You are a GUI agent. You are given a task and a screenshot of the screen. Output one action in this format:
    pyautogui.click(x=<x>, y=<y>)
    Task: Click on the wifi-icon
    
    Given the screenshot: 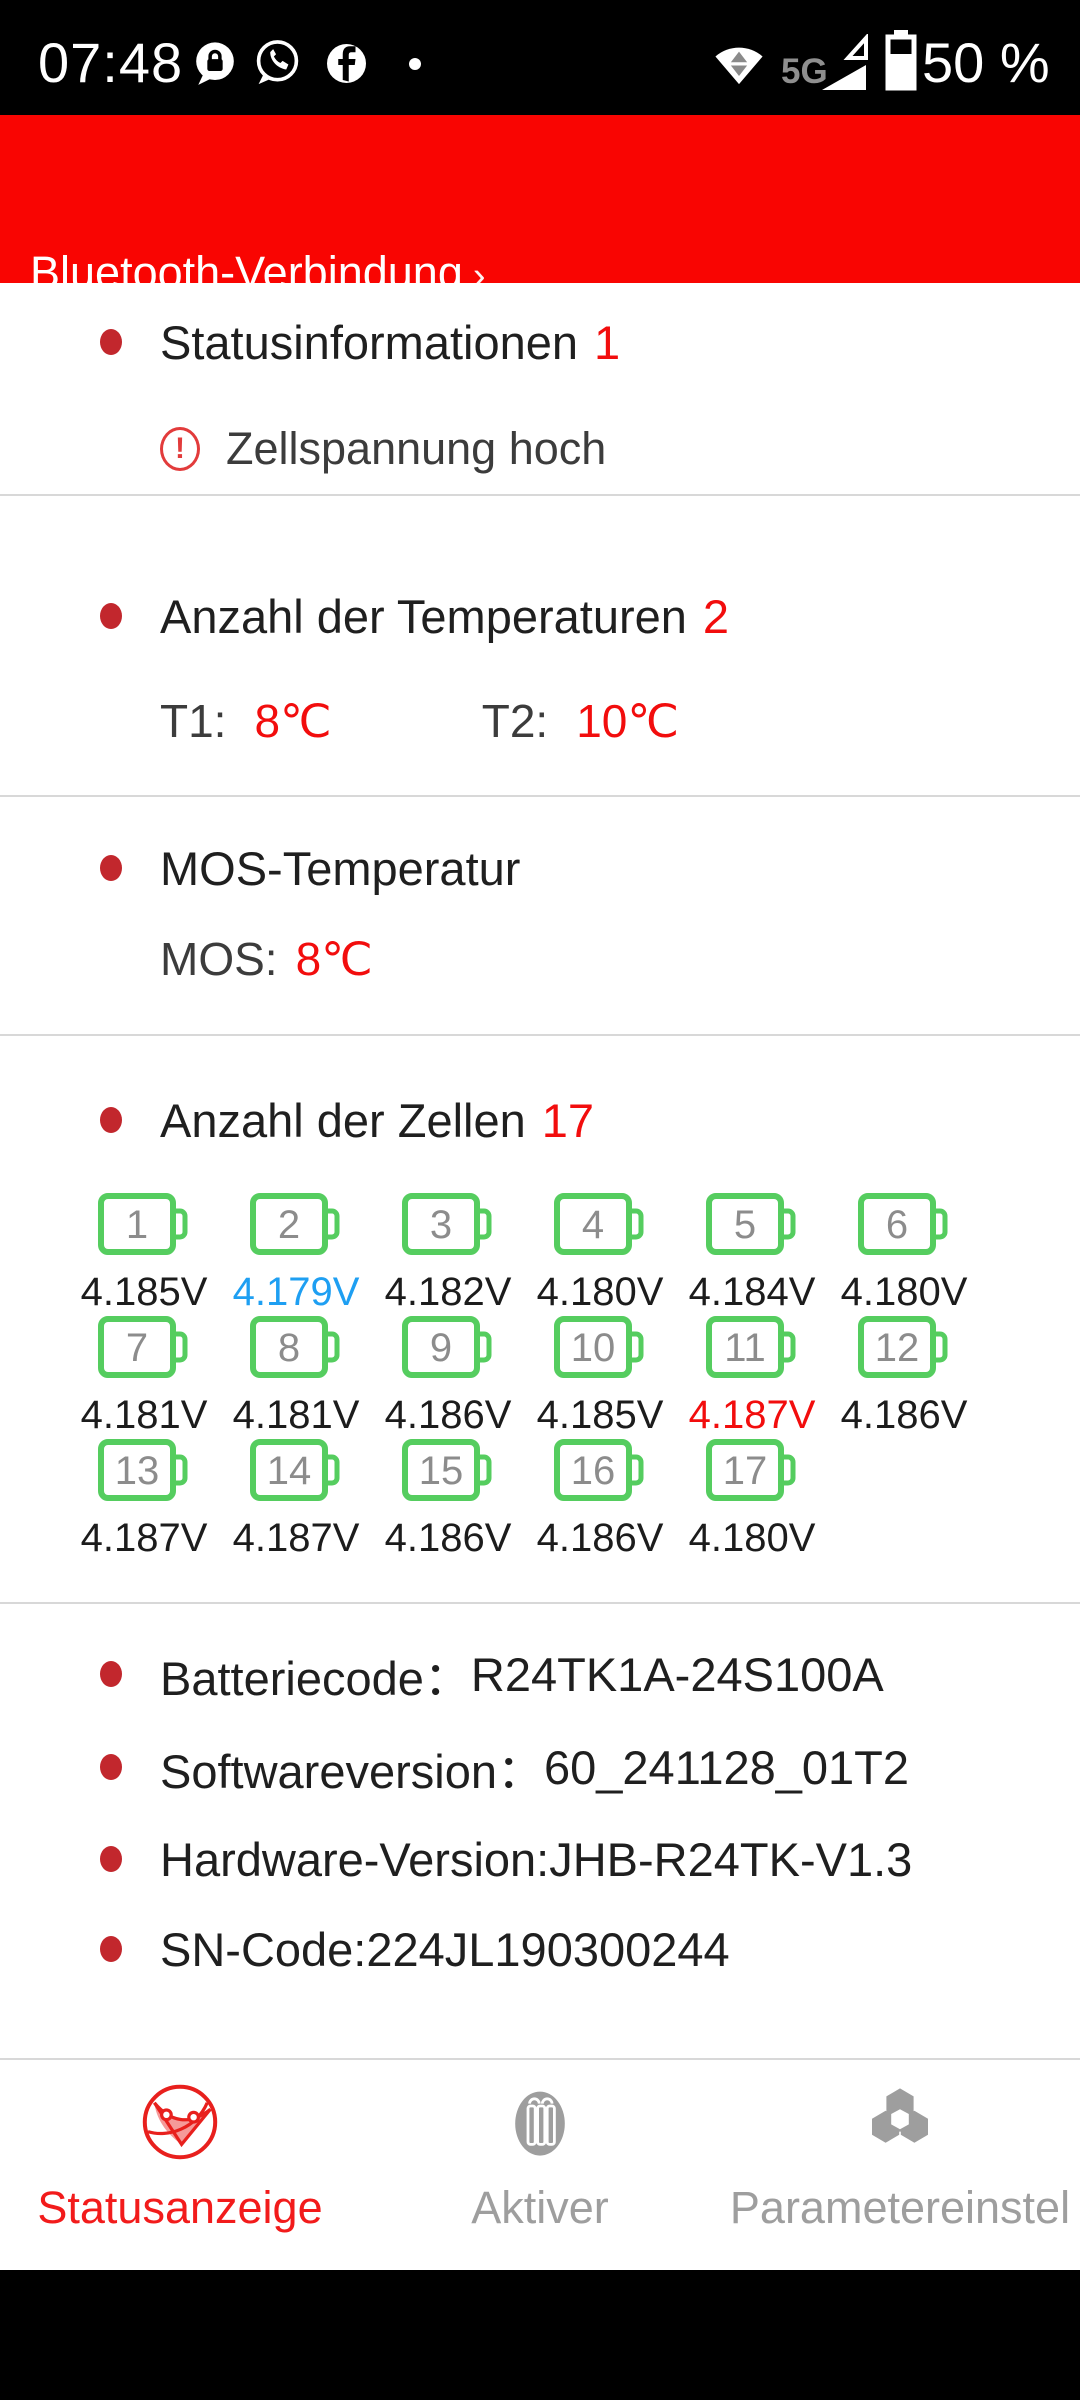 What is the action you would take?
    pyautogui.click(x=739, y=65)
    